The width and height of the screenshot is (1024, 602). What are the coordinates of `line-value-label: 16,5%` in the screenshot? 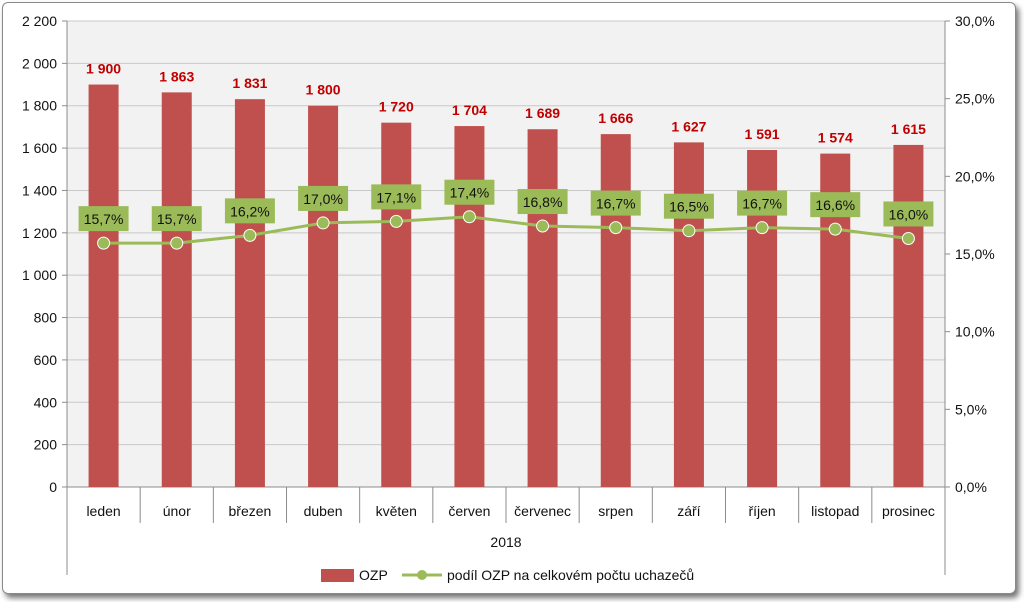 It's located at (689, 207).